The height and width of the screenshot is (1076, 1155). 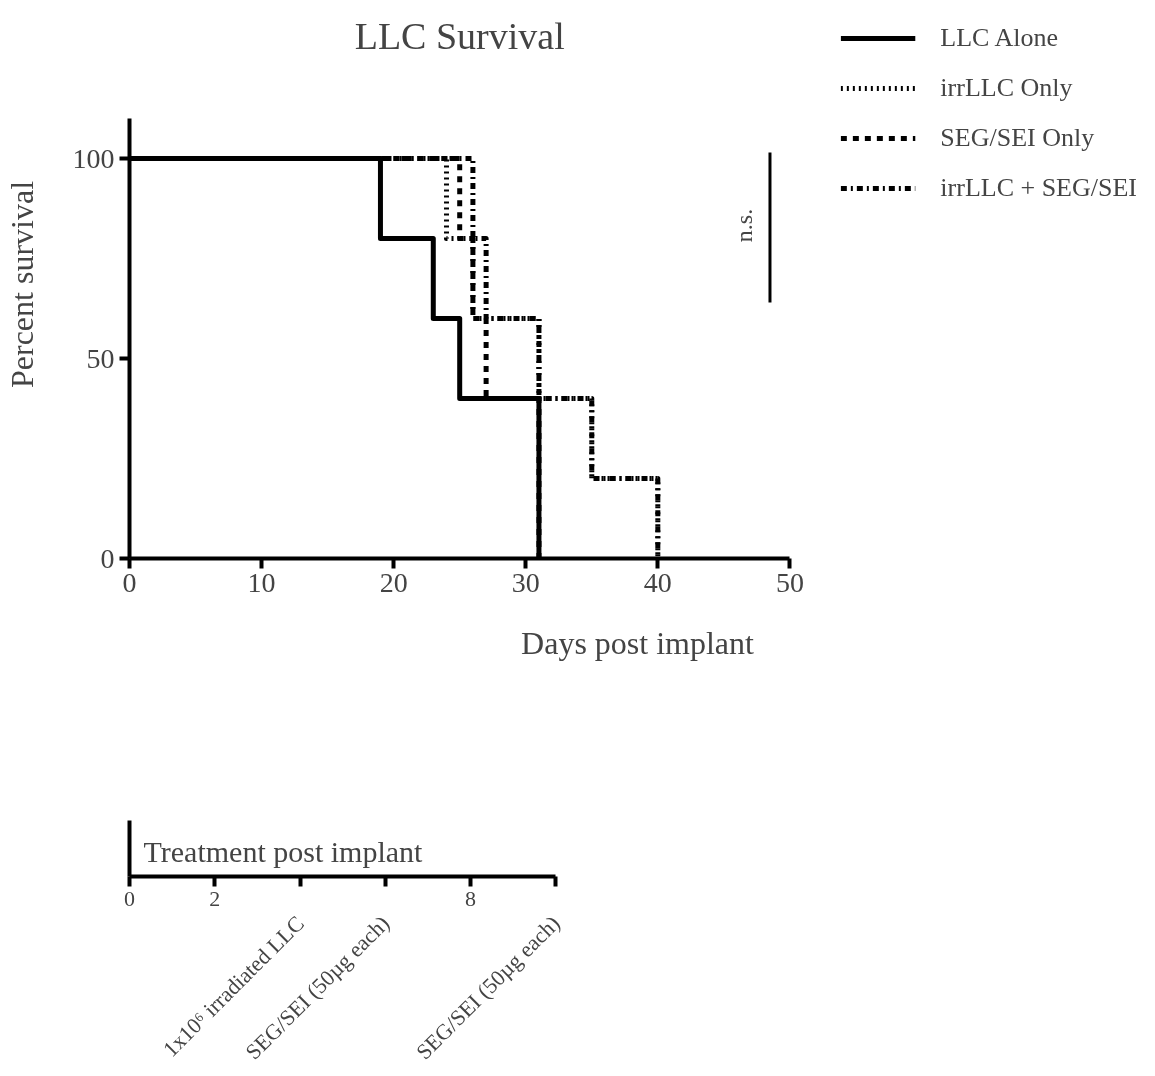 I want to click on legend-label: irrLLC Only, so click(x=1006, y=88).